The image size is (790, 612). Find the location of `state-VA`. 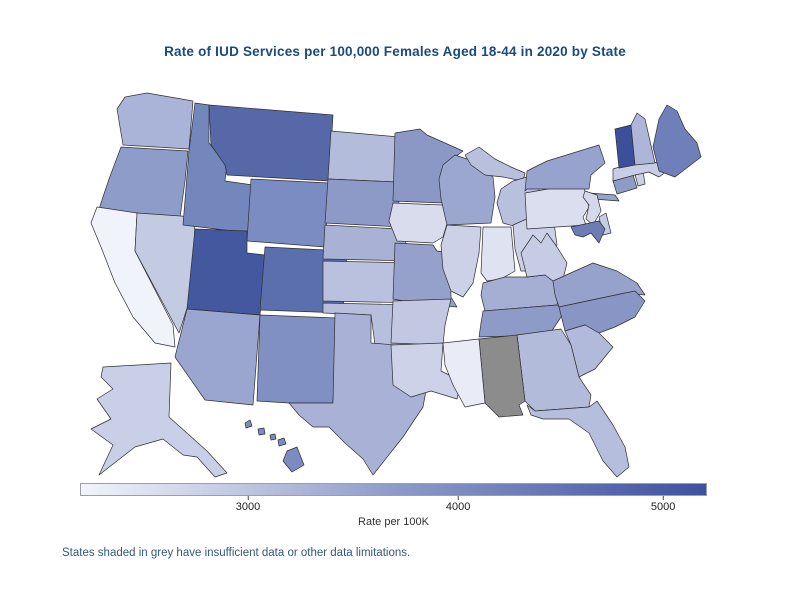

state-VA is located at coordinates (599, 285).